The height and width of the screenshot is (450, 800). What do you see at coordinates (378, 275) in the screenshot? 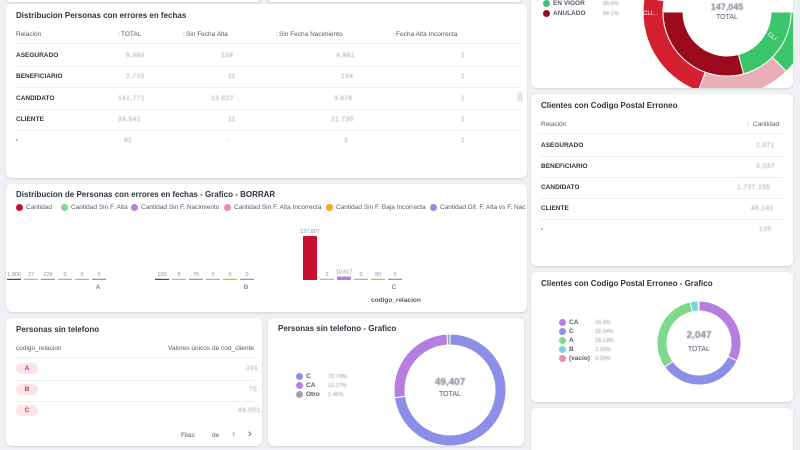
I see `bar-data-label: 80` at bounding box center [378, 275].